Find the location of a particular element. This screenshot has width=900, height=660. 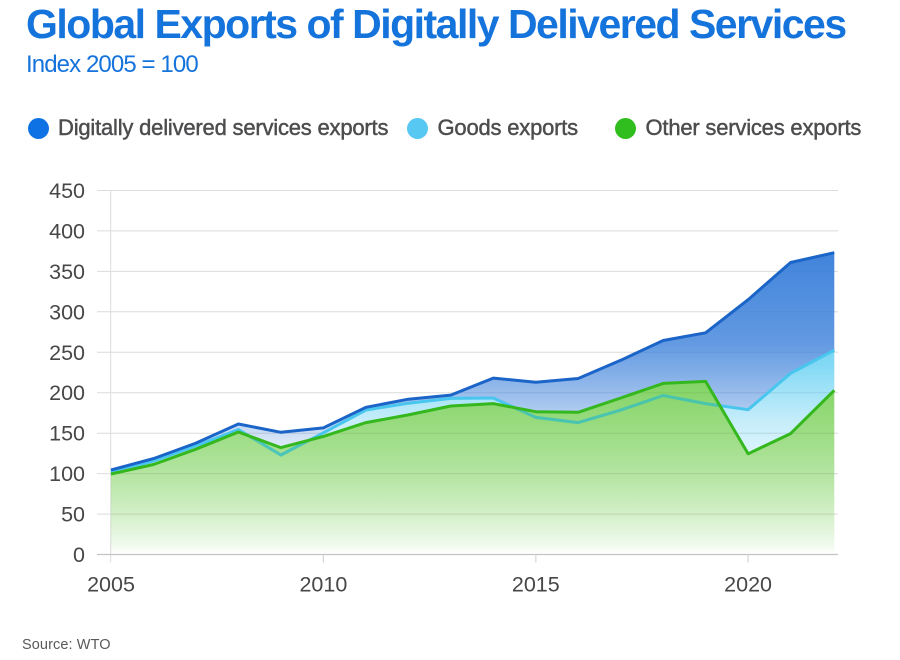

svg-text: 400 is located at coordinates (67, 231).